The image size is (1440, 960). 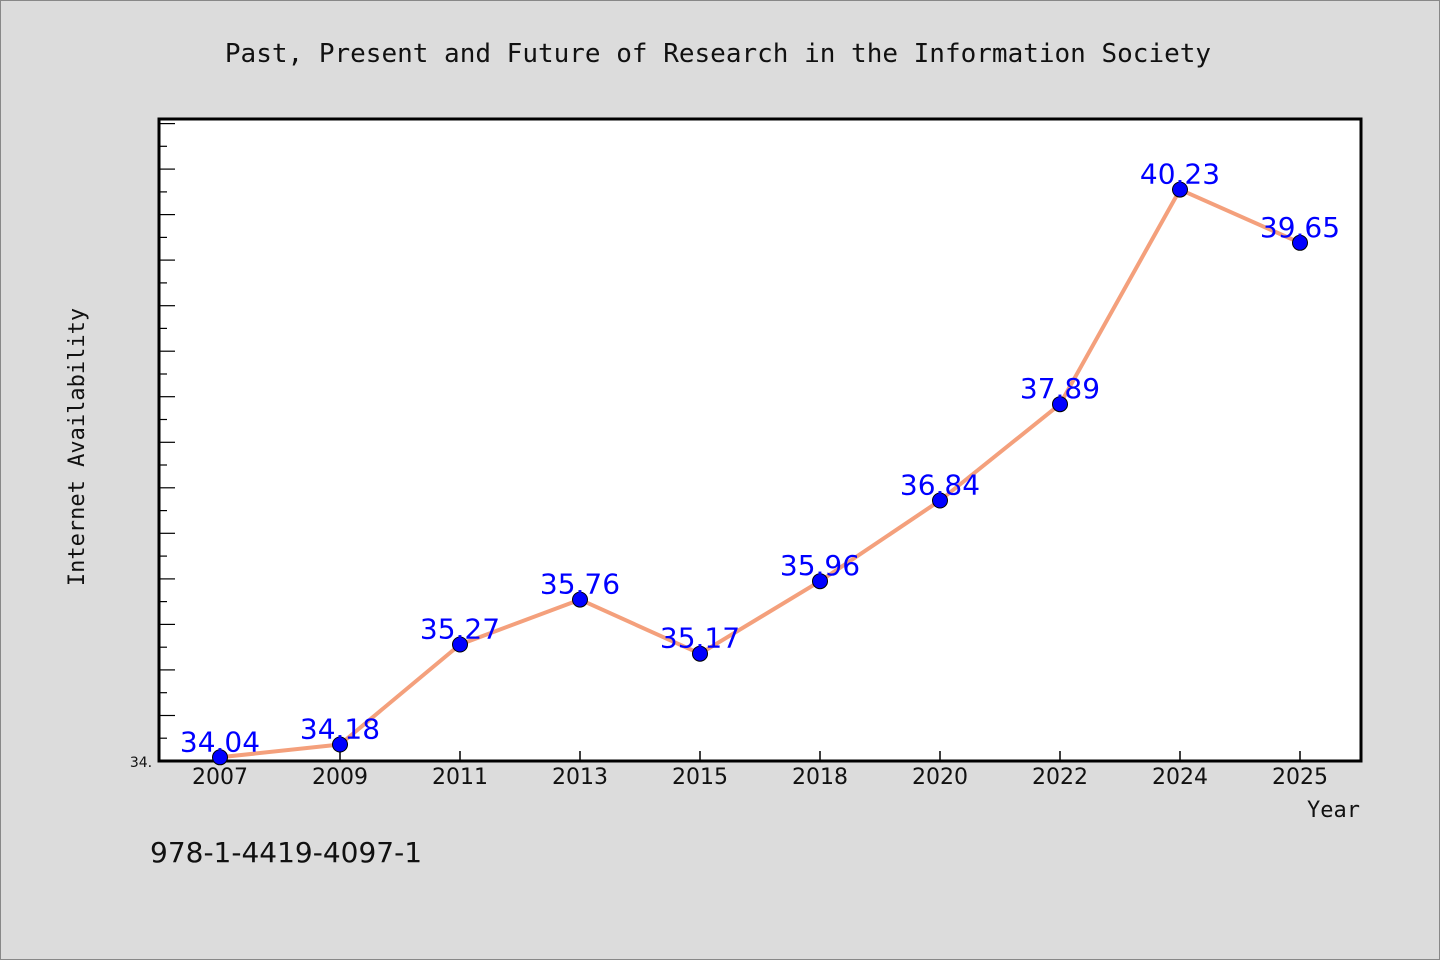 I want to click on x-axis-label: Year, so click(x=1333, y=810).